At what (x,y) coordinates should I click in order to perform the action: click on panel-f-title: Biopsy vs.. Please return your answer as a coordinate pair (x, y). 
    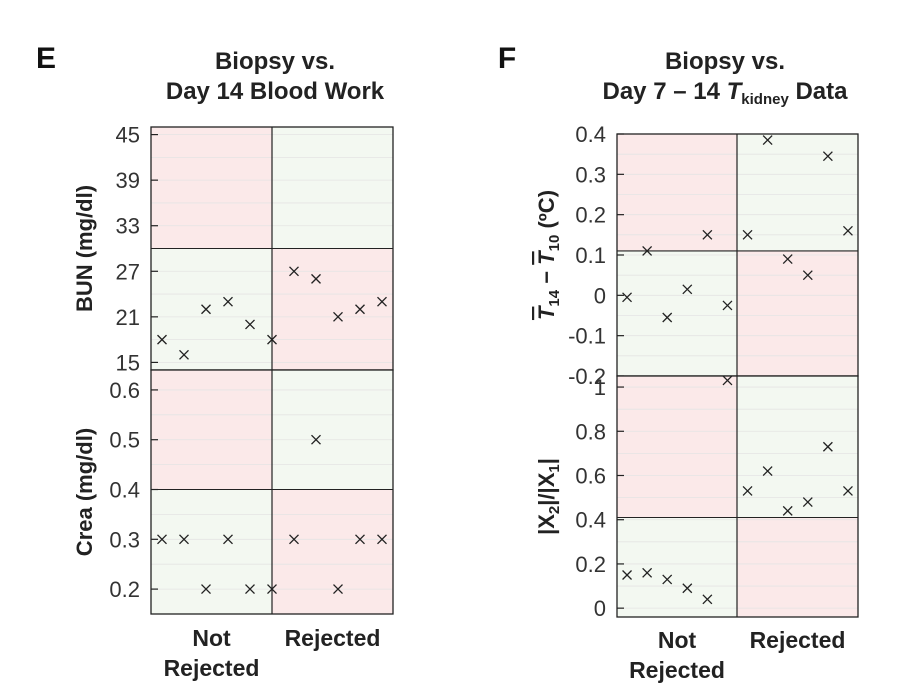
    Looking at the image, I should click on (725, 61).